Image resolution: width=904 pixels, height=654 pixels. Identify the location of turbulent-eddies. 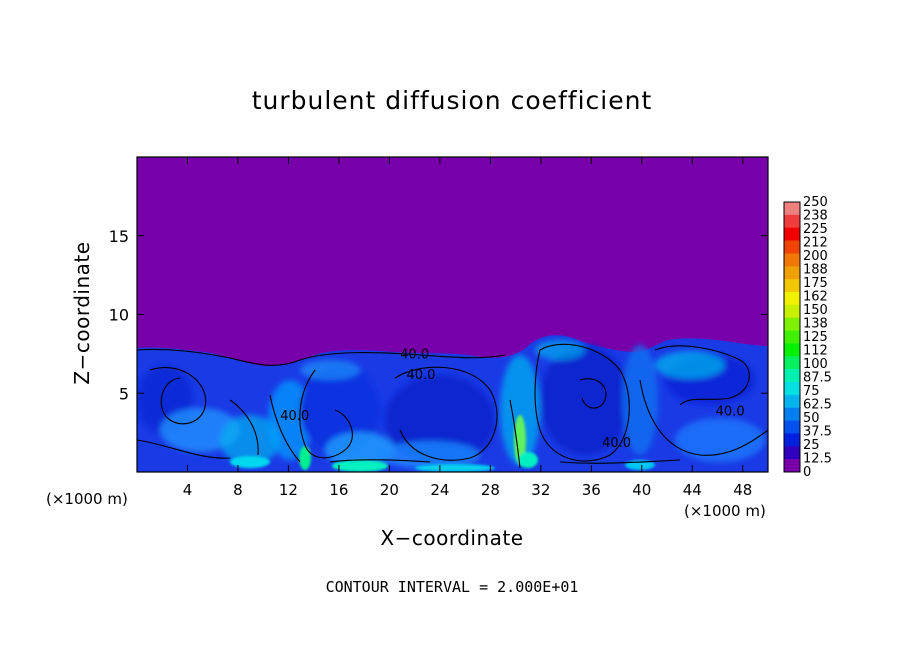
(451, 404).